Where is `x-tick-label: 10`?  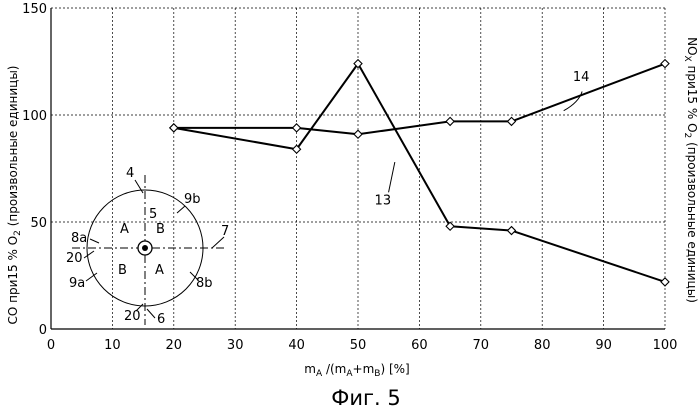 x-tick-label: 10 is located at coordinates (112, 345).